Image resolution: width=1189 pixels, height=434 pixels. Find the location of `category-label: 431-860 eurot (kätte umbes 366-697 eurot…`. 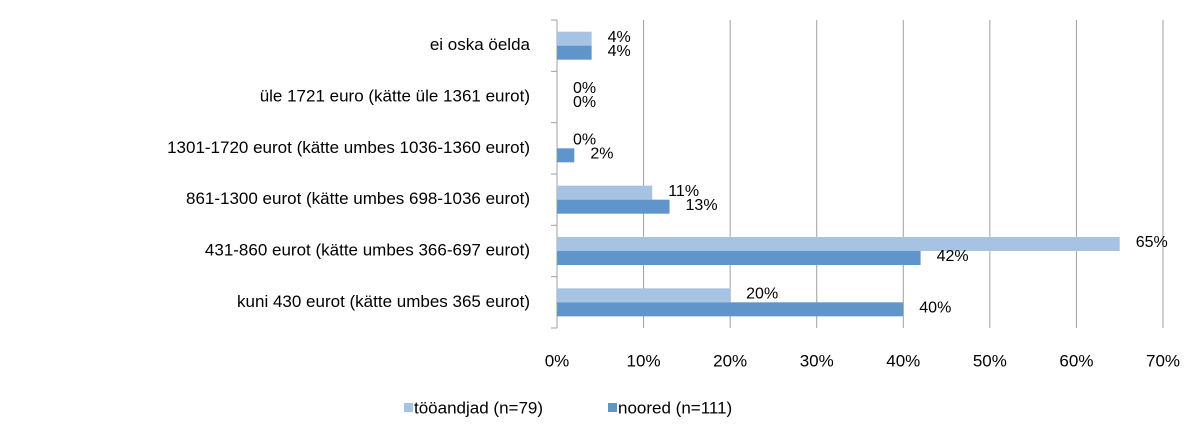

category-label: 431-860 eurot (kätte umbes 366-697 eurot… is located at coordinates (367, 249).